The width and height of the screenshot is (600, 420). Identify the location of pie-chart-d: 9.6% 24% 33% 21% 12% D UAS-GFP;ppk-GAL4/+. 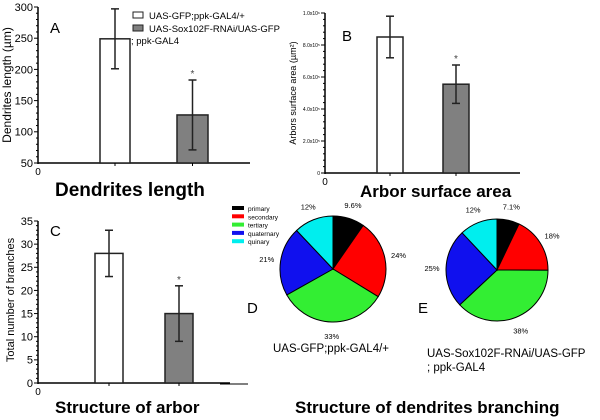
(326, 278).